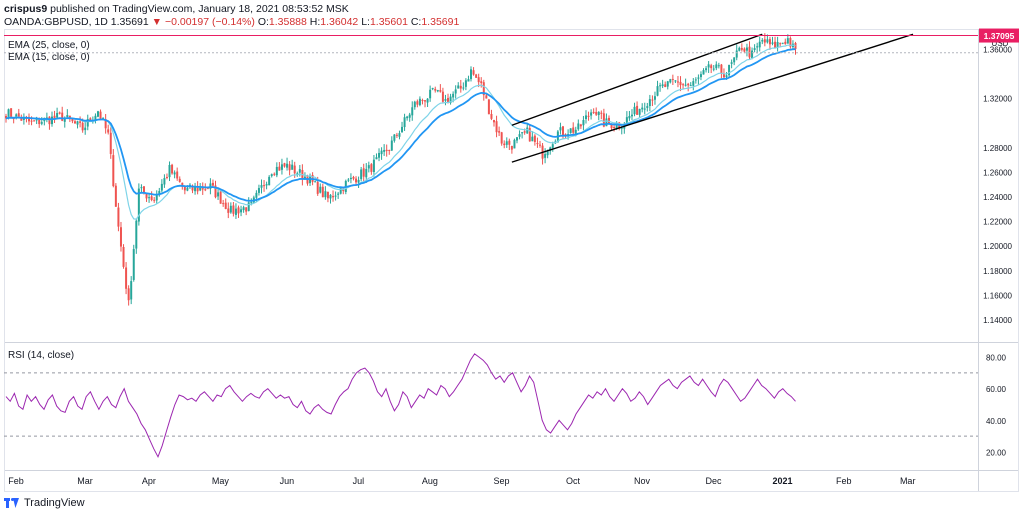 The height and width of the screenshot is (522, 1024). What do you see at coordinates (263, 22) in the screenshot?
I see `open-label: O:` at bounding box center [263, 22].